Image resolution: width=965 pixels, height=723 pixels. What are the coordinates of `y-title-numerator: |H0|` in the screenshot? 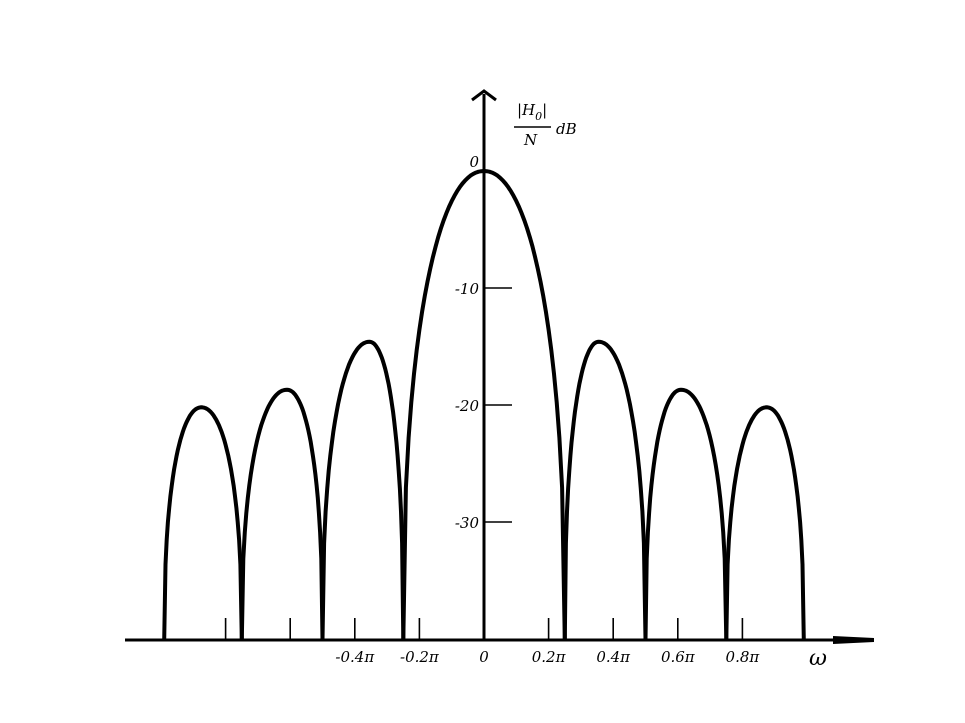 It's located at (532, 112).